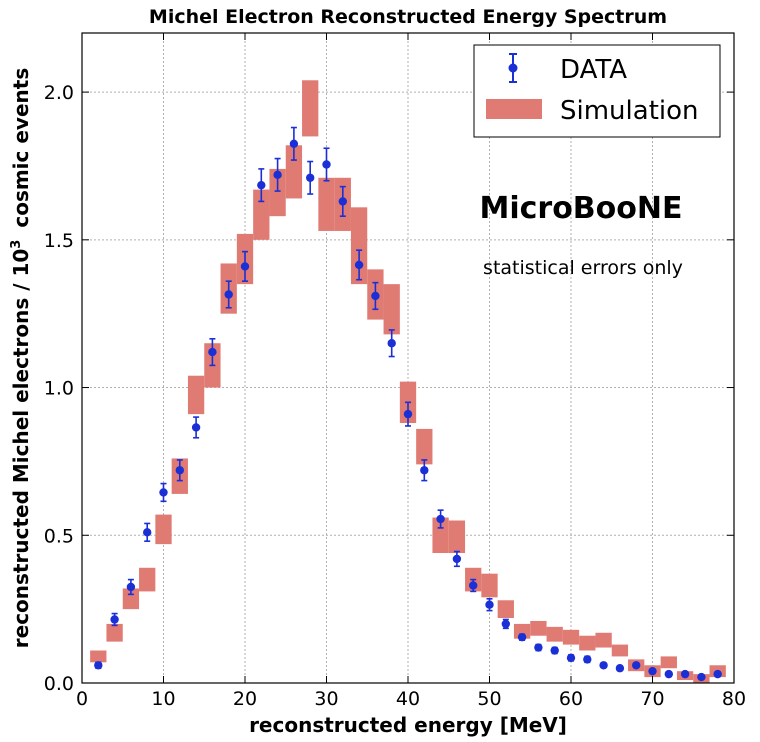  I want to click on legend-data-marker, so click(513, 68).